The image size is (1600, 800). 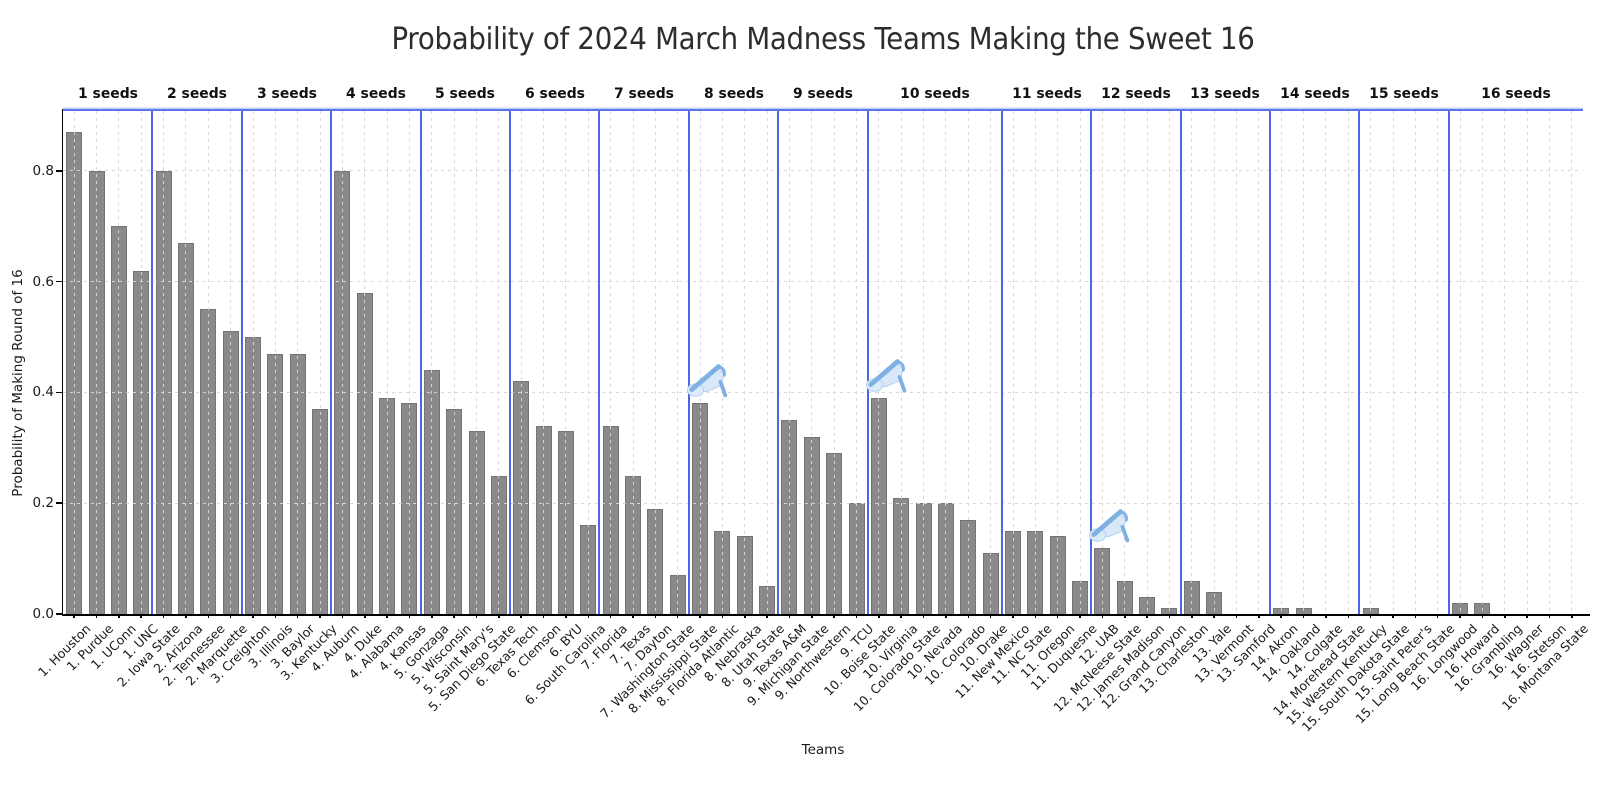 I want to click on cinderella-slipper-icon, so click(x=888, y=375).